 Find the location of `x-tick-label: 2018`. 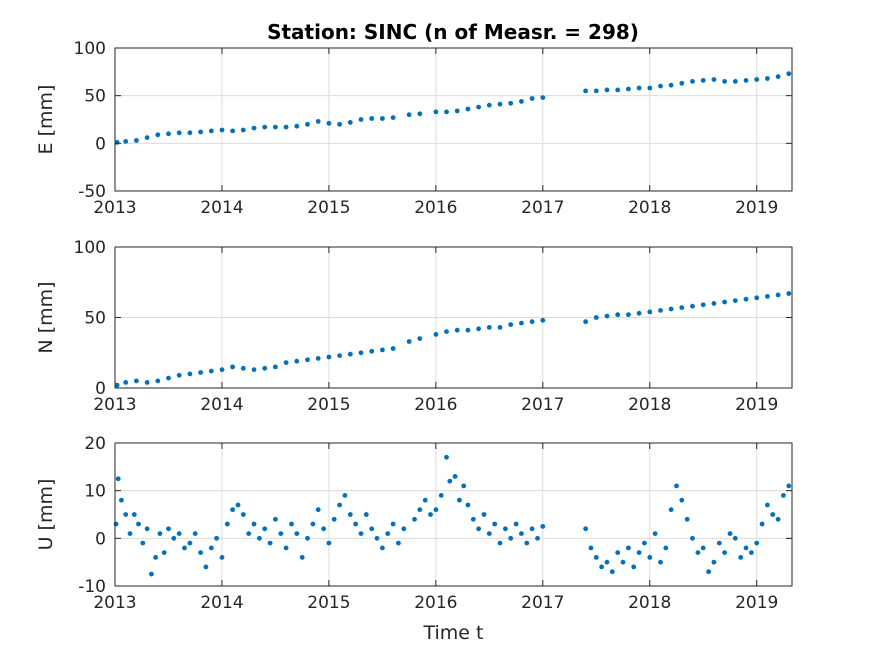

x-tick-label: 2018 is located at coordinates (649, 208).